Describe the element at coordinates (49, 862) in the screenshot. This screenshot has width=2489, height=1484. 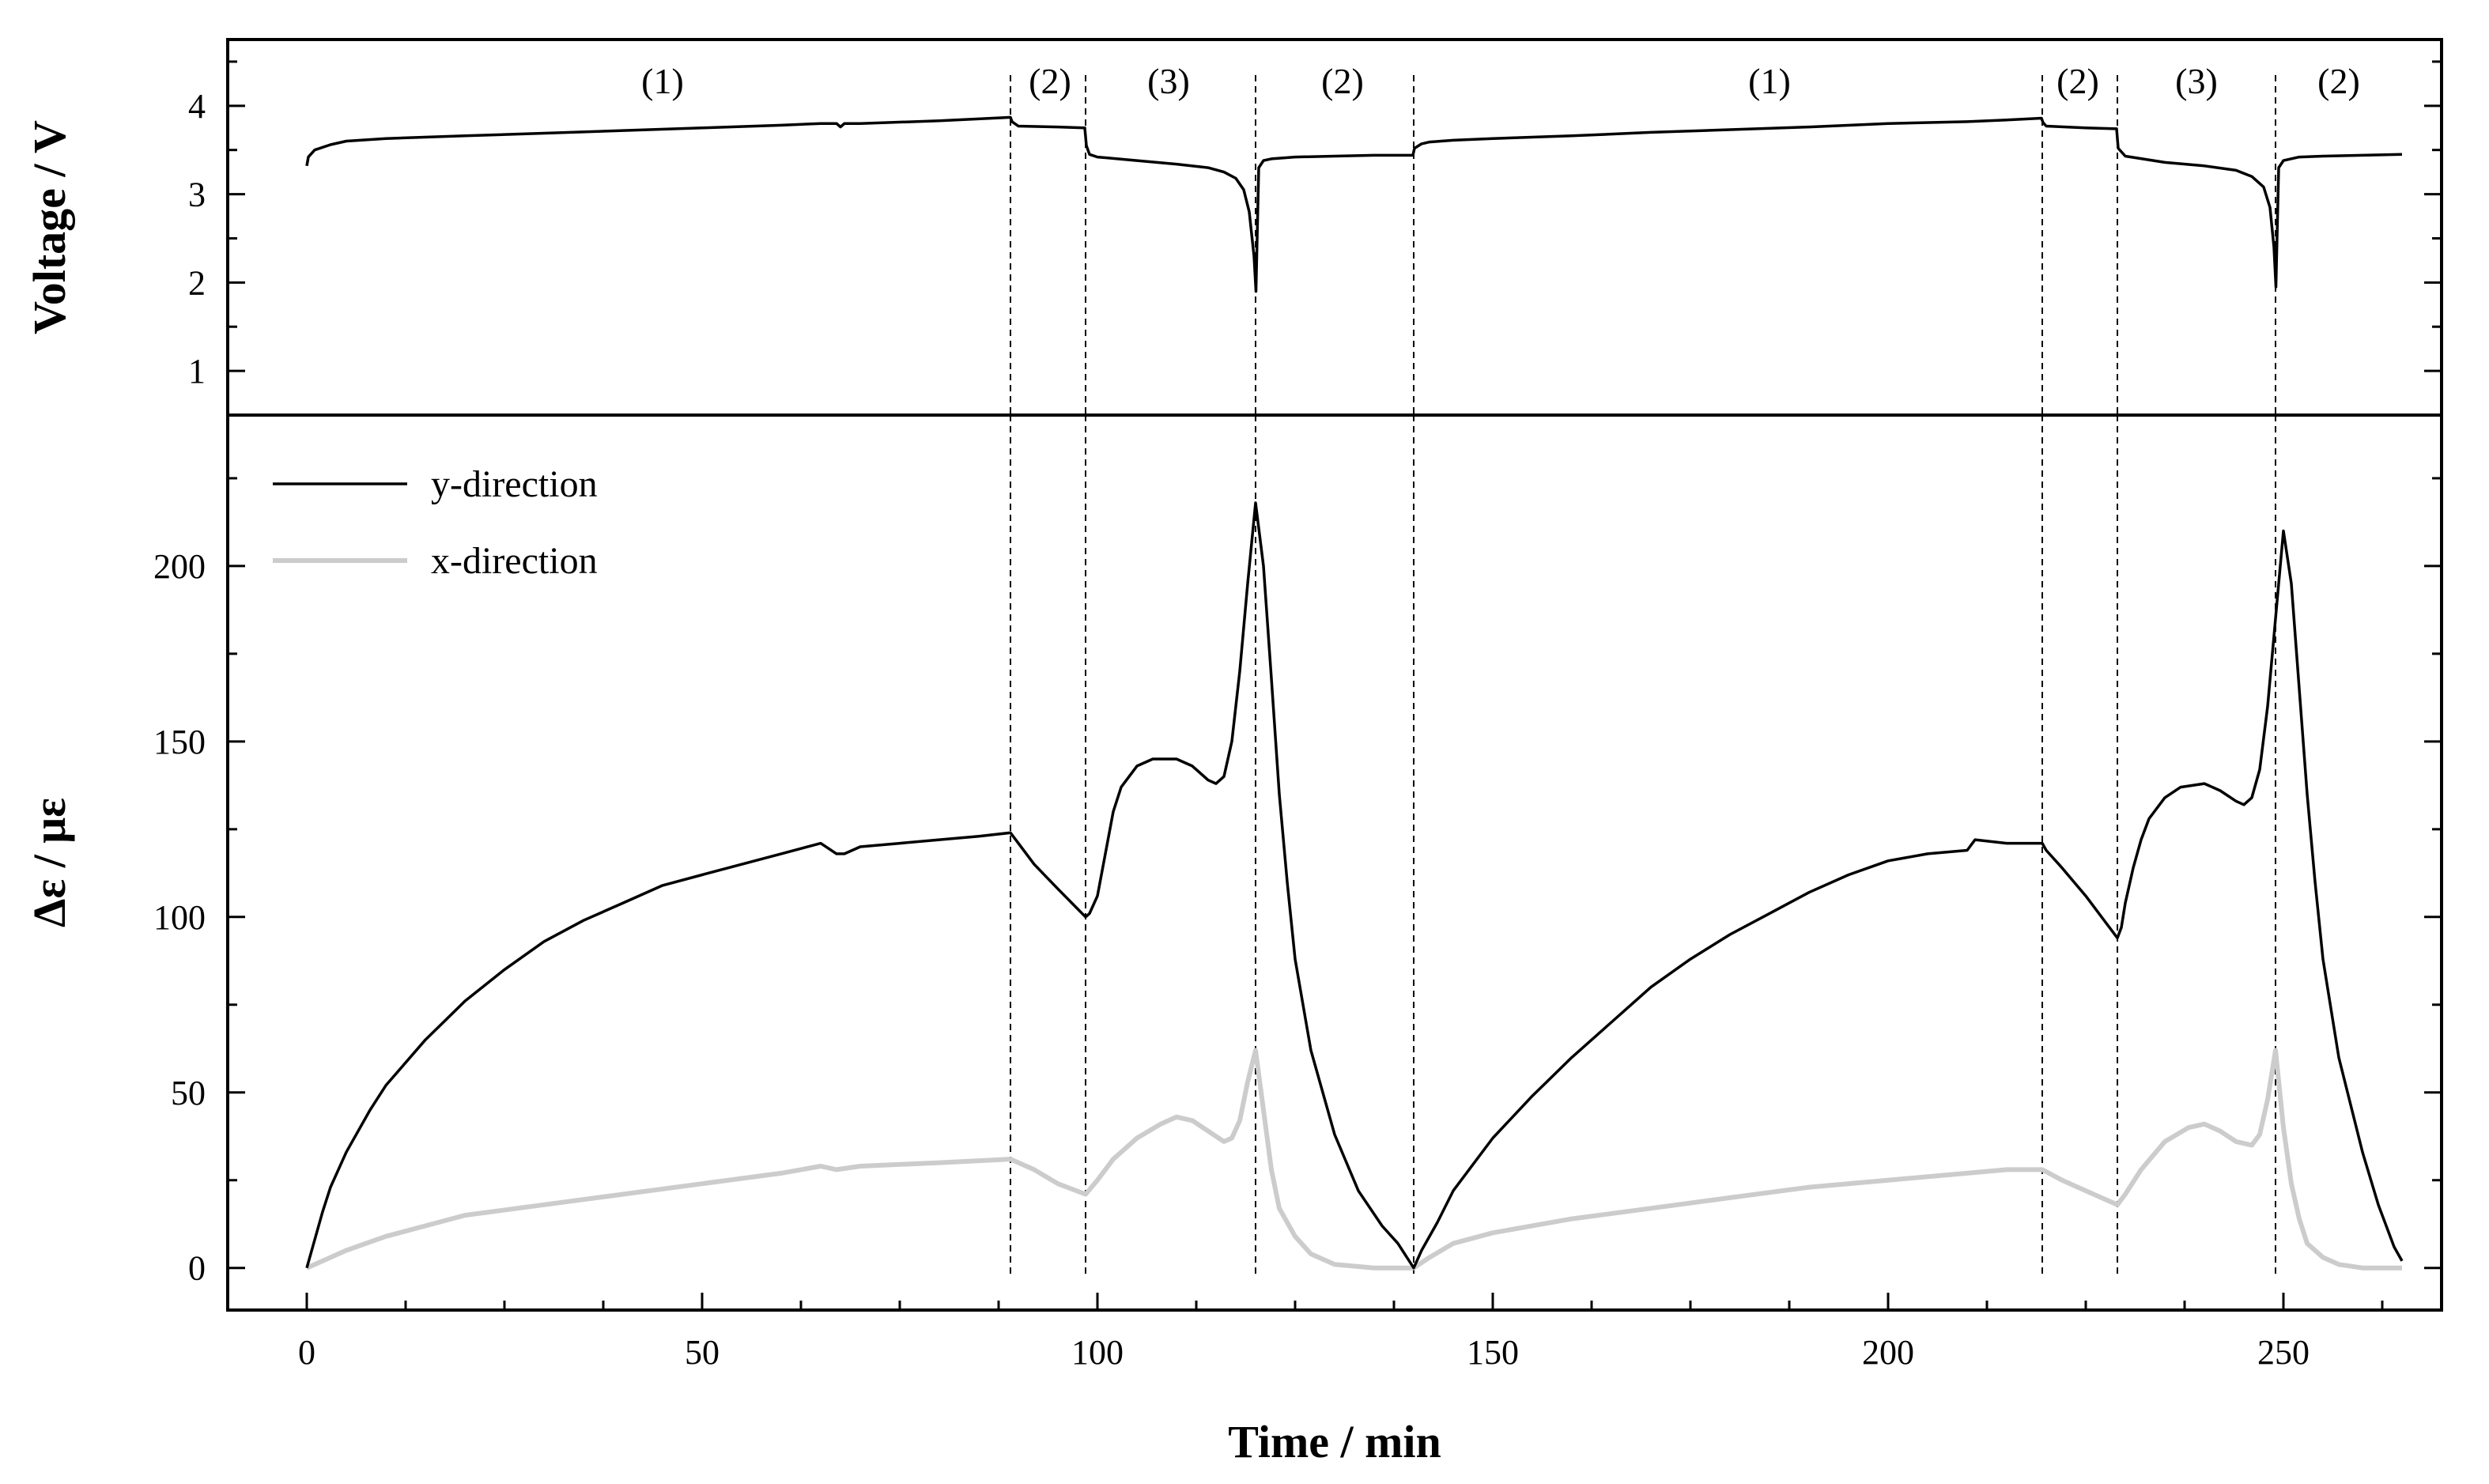
I see `y-axis-title: Δε / με` at that location.